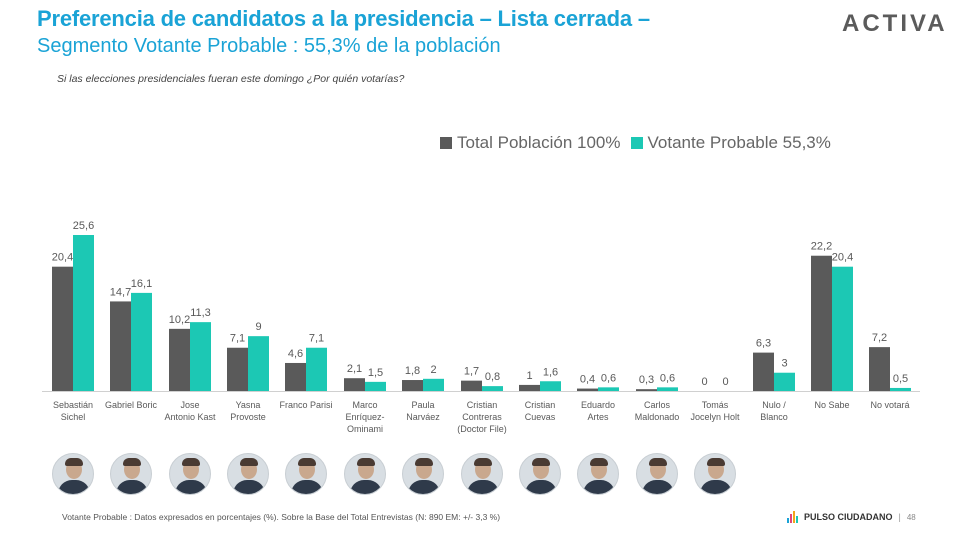  Describe the element at coordinates (471, 372) in the screenshot. I see `data-label-total-7: 1,7` at that location.